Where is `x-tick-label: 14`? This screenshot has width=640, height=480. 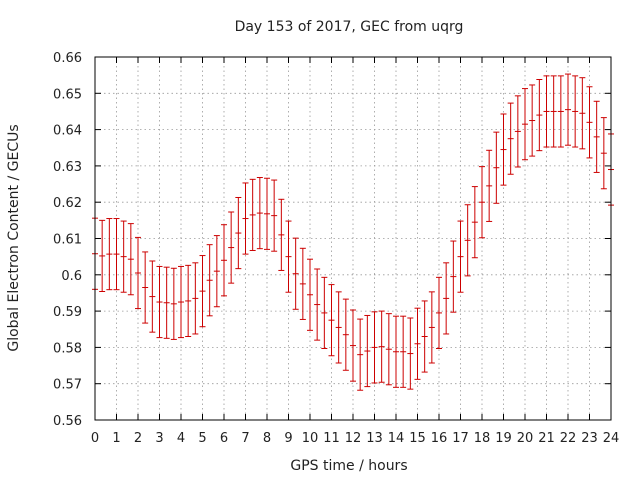 x-tick-label: 14 is located at coordinates (396, 438).